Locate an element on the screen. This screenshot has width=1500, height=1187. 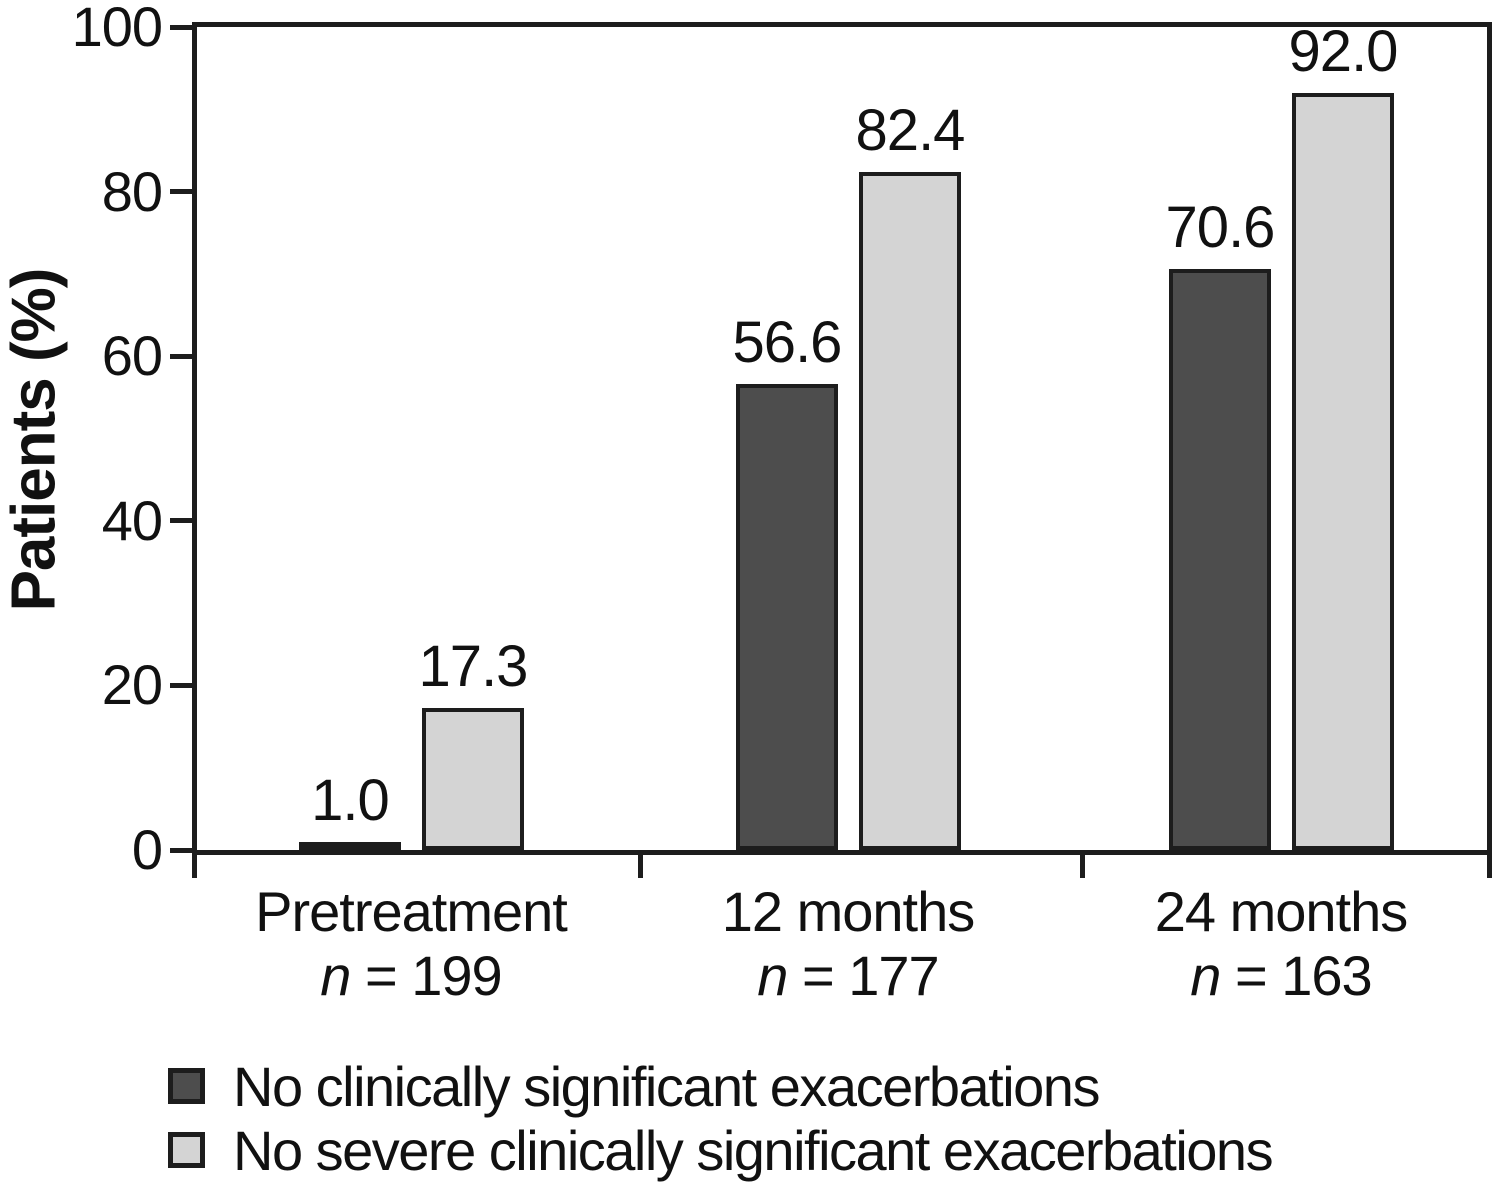
x-category-1: 12 months n = 177 is located at coordinates (848, 944).